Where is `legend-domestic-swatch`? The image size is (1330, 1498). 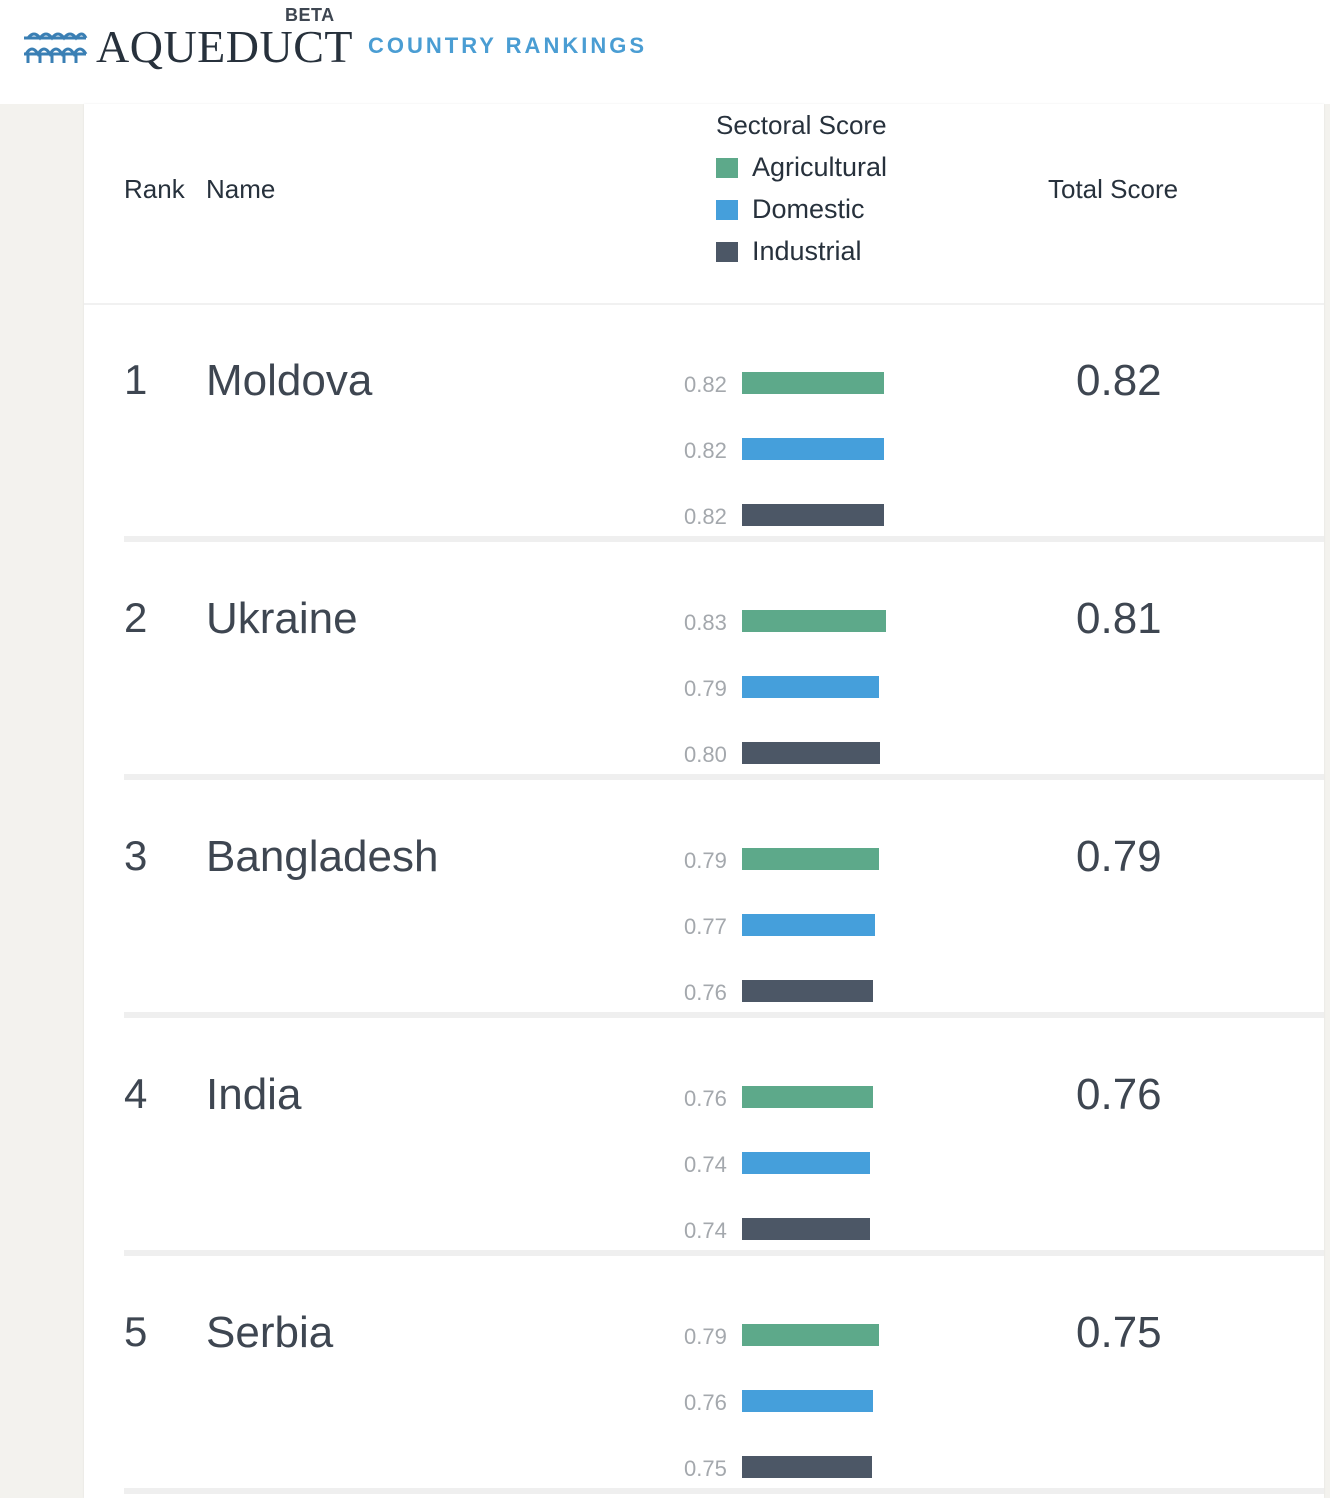
legend-domestic-swatch is located at coordinates (727, 210).